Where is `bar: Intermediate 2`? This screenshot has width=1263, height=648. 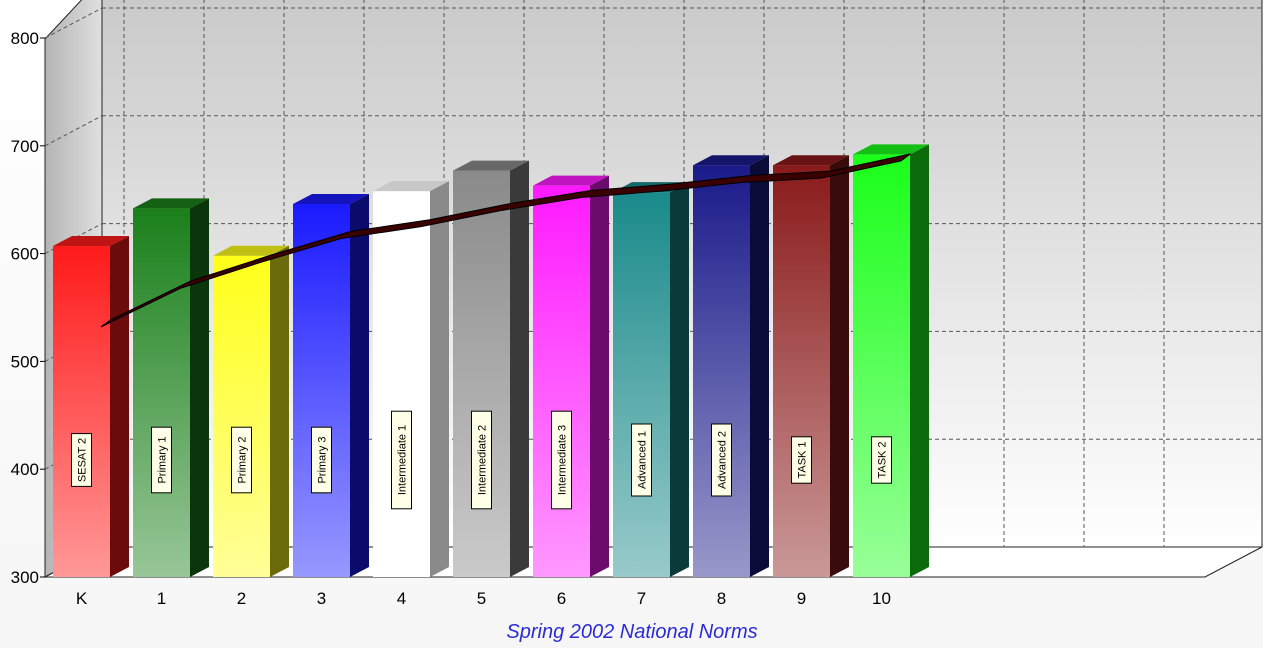
bar: Intermediate 2 is located at coordinates (491, 368).